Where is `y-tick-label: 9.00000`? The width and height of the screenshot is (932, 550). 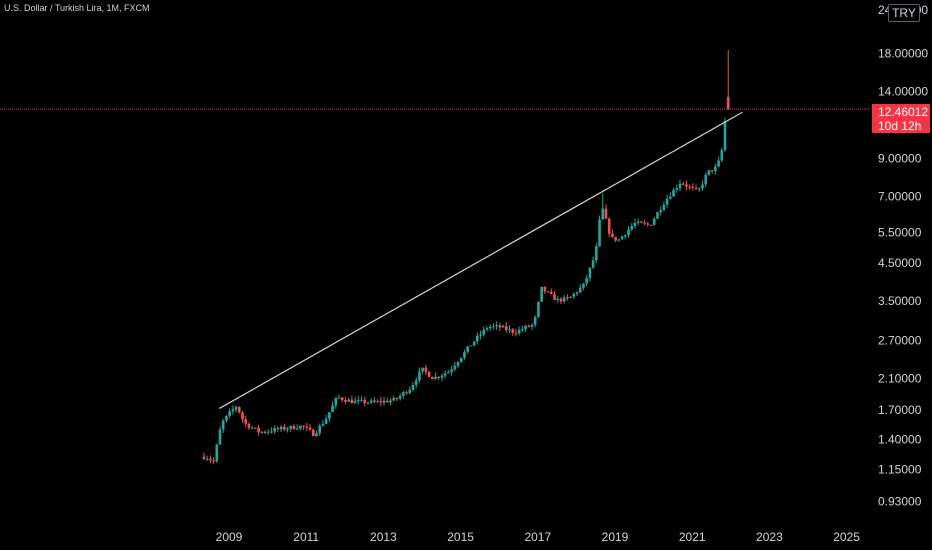 y-tick-label: 9.00000 is located at coordinates (900, 158).